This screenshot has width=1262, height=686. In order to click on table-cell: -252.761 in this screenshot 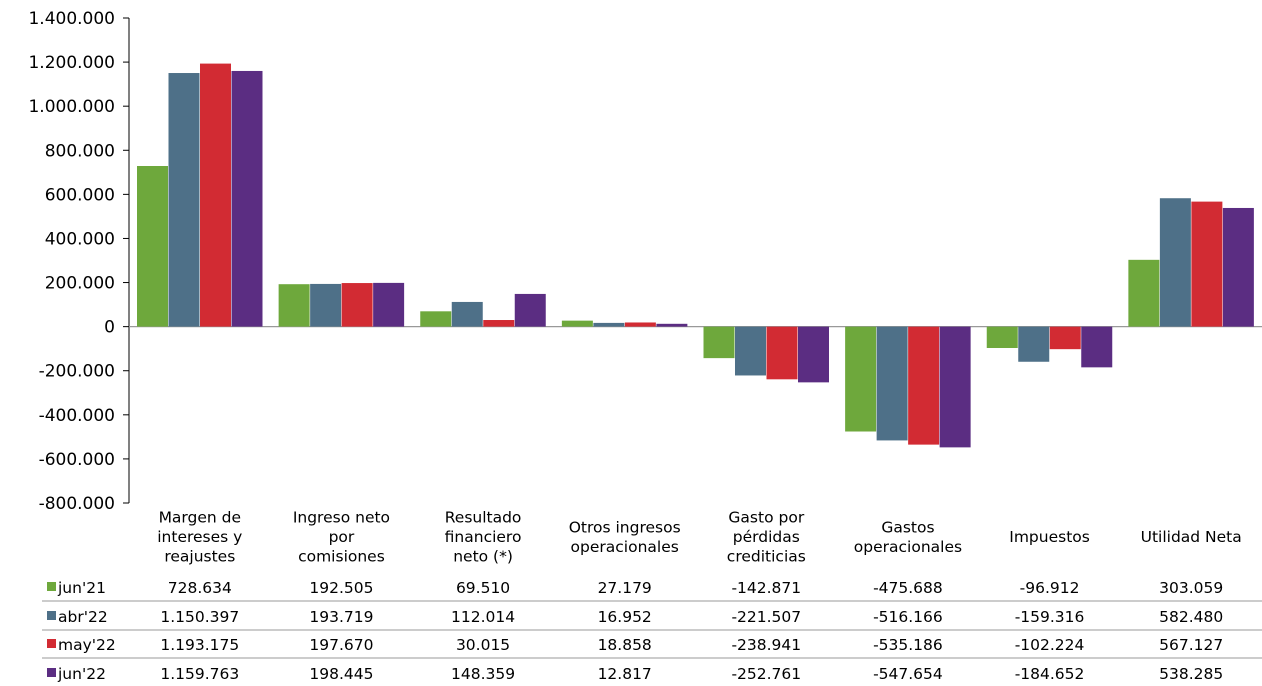, I will do `click(766, 674)`.